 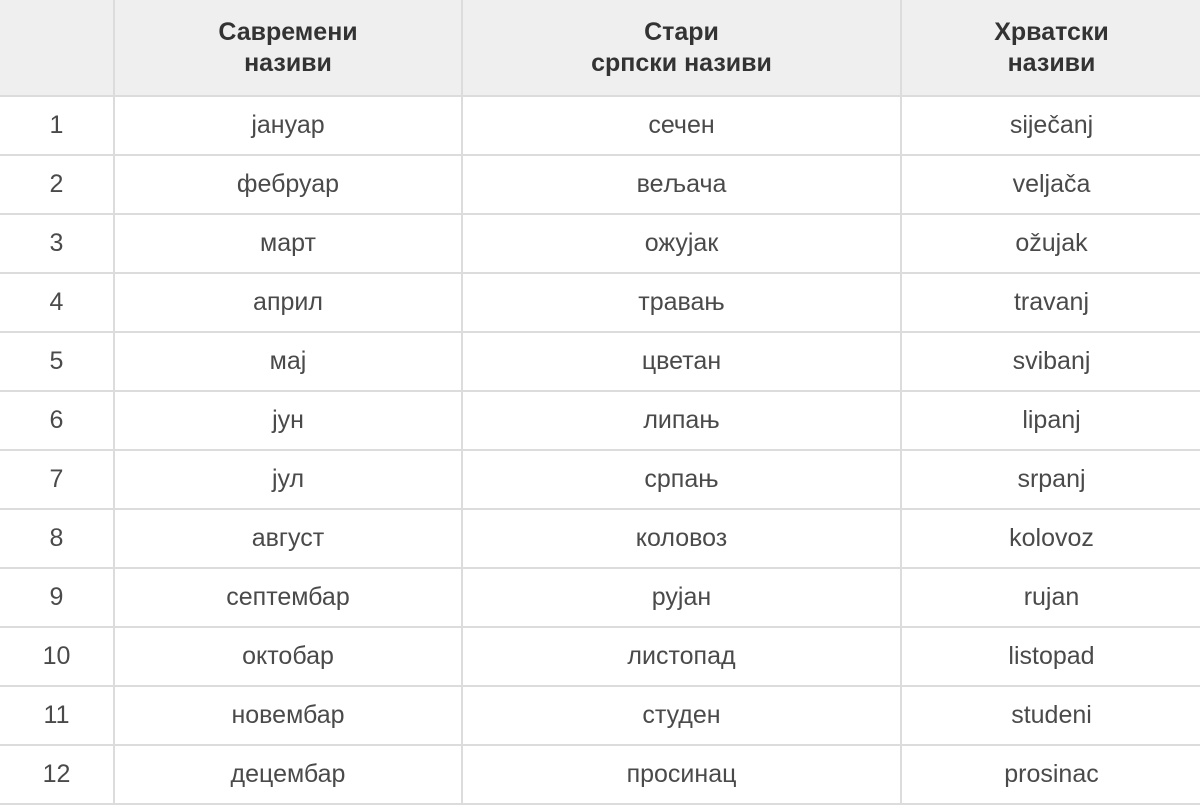 What do you see at coordinates (57, 538) in the screenshot?
I see `cell-index: 8` at bounding box center [57, 538].